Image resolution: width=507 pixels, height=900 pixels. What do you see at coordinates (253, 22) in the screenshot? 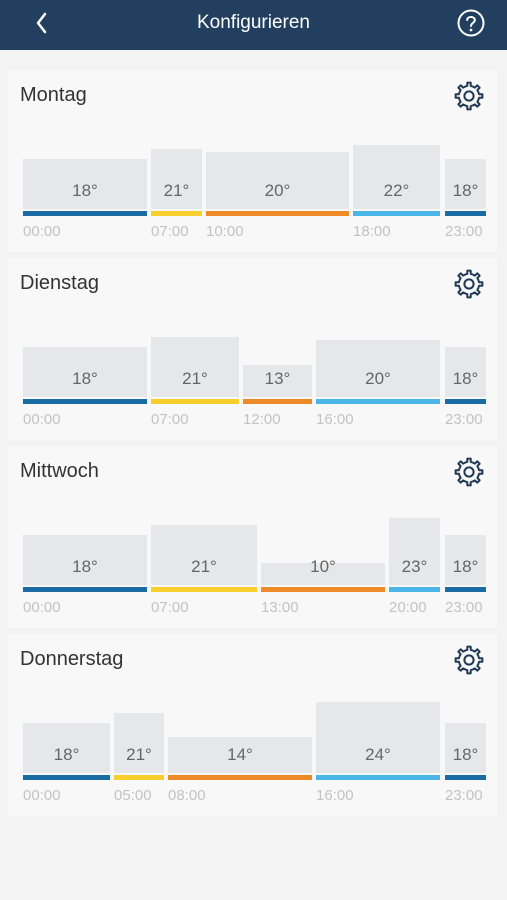
I see `page-title: Konfigurieren` at bounding box center [253, 22].